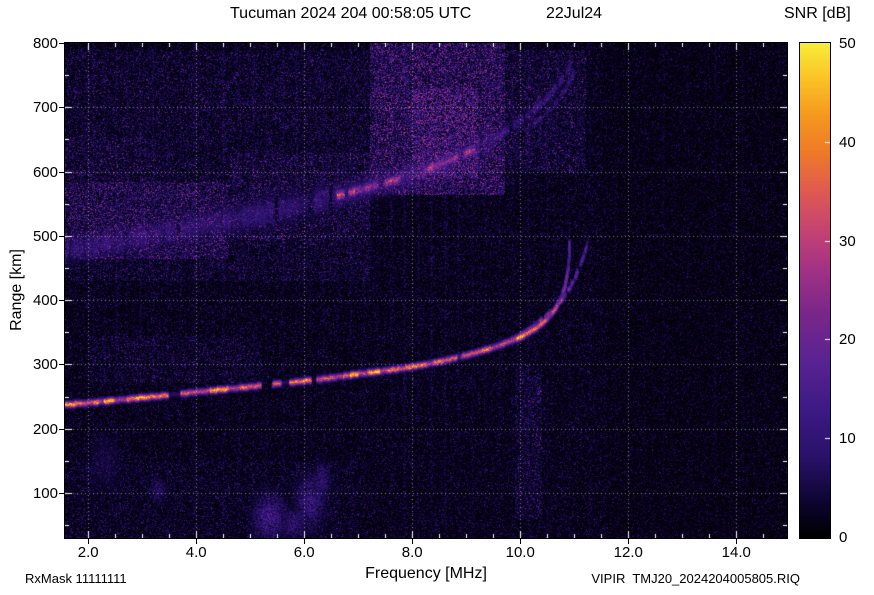 The height and width of the screenshot is (595, 874). What do you see at coordinates (351, 13) in the screenshot?
I see `chart-title: Tucuman 2024 204 00:58:05 UTC` at bounding box center [351, 13].